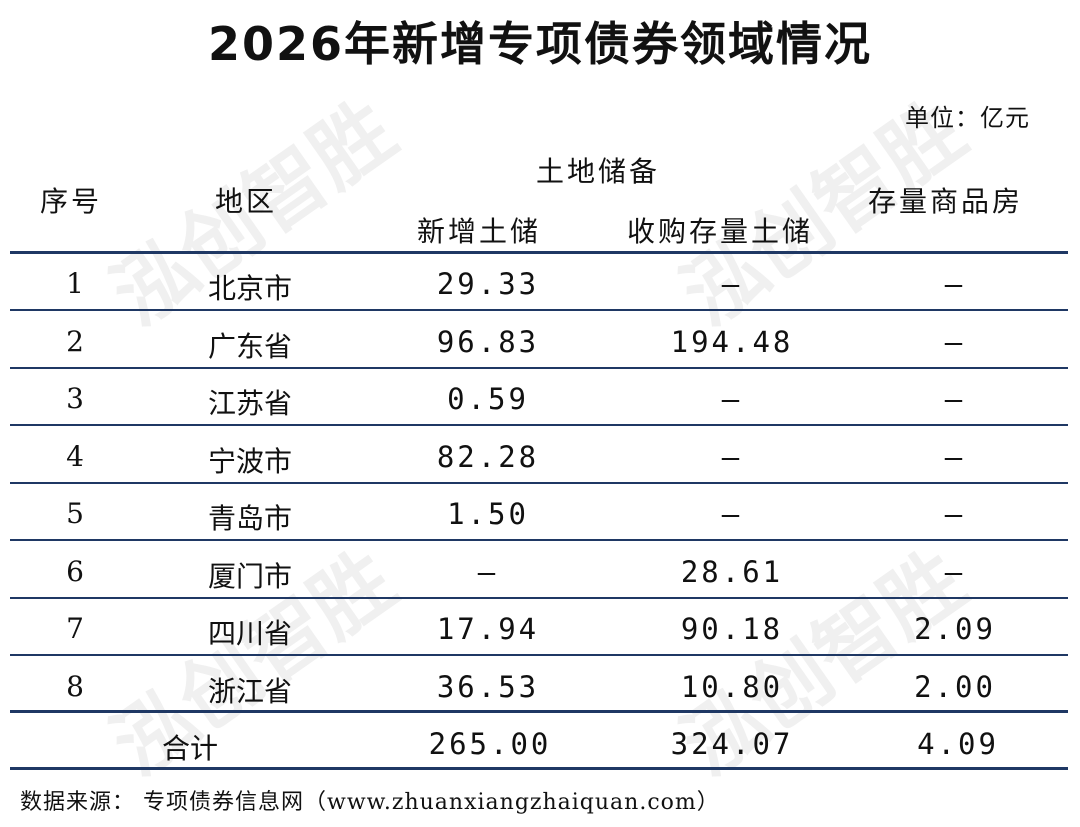 Image resolution: width=1080 pixels, height=827 pixels. What do you see at coordinates (250, 403) in the screenshot?
I see `cell-region: 江苏省` at bounding box center [250, 403].